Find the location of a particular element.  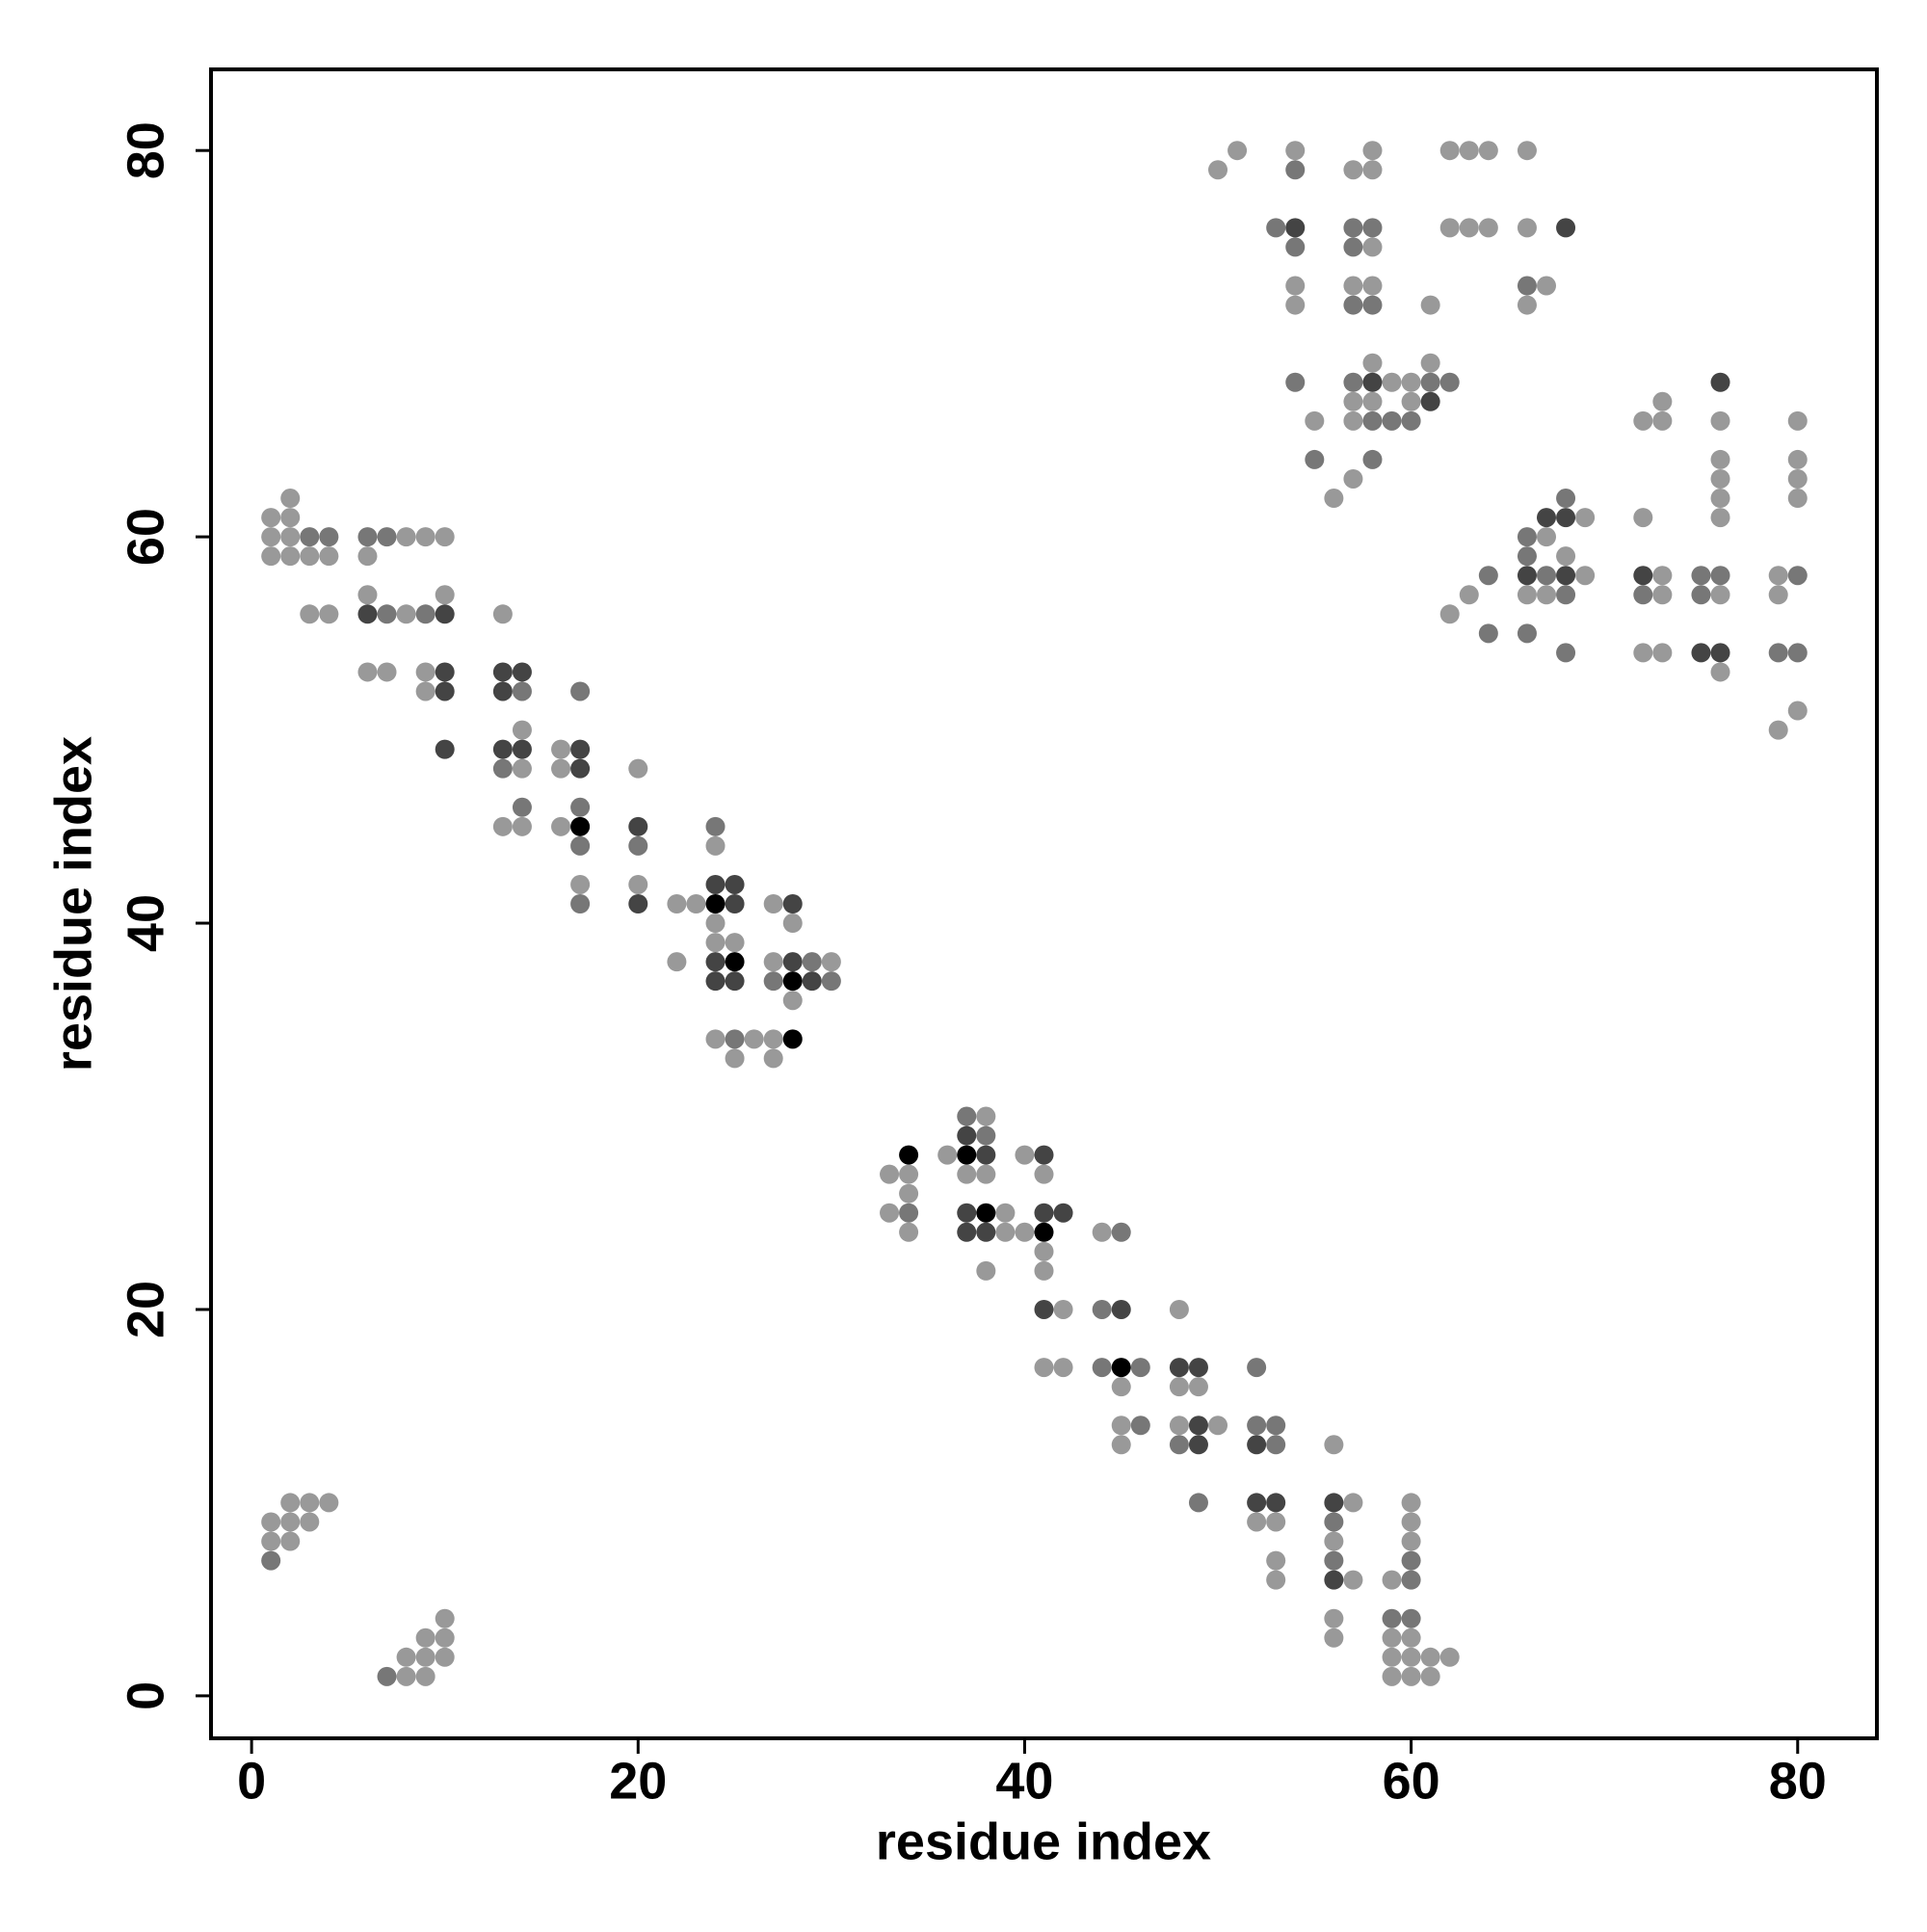

x-tick-label: 80 is located at coordinates (1798, 1781).